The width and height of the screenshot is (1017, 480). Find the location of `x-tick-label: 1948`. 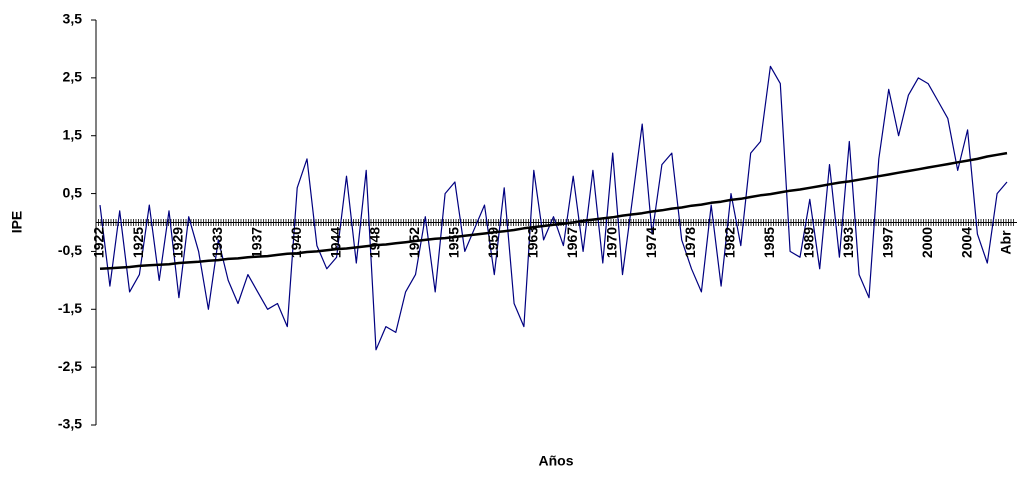

x-tick-label: 1948 is located at coordinates (375, 242).